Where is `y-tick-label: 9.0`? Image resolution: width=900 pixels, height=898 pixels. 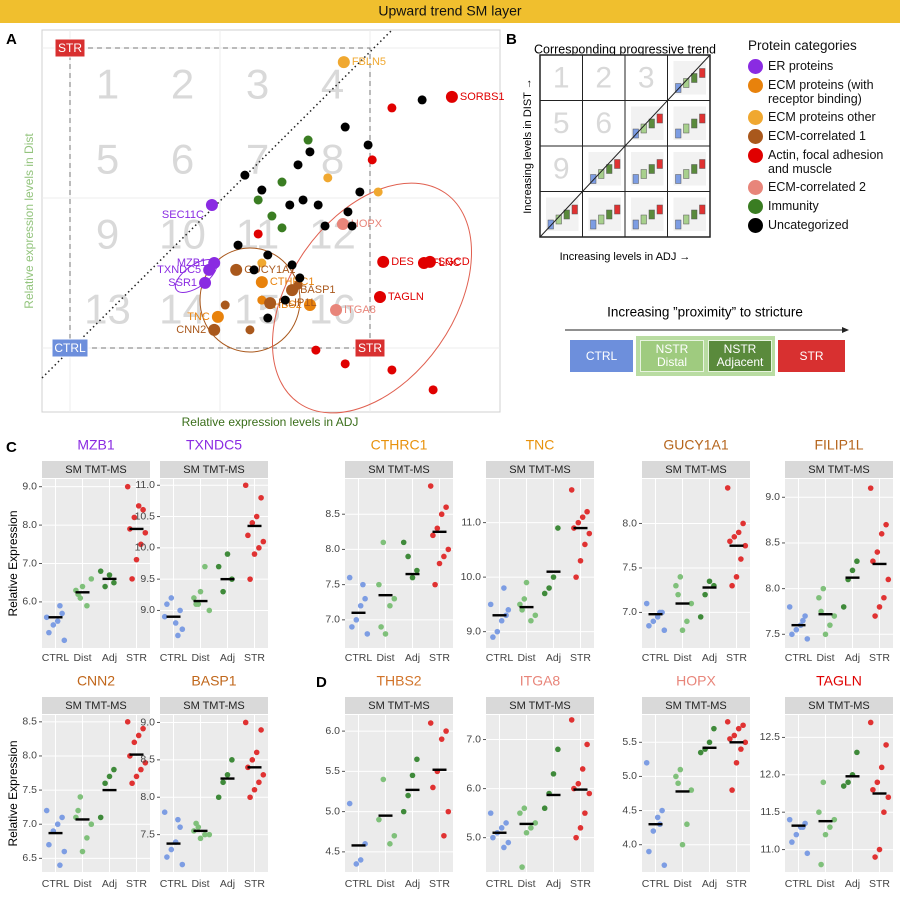 y-tick-label: 9.0 is located at coordinates (473, 631).